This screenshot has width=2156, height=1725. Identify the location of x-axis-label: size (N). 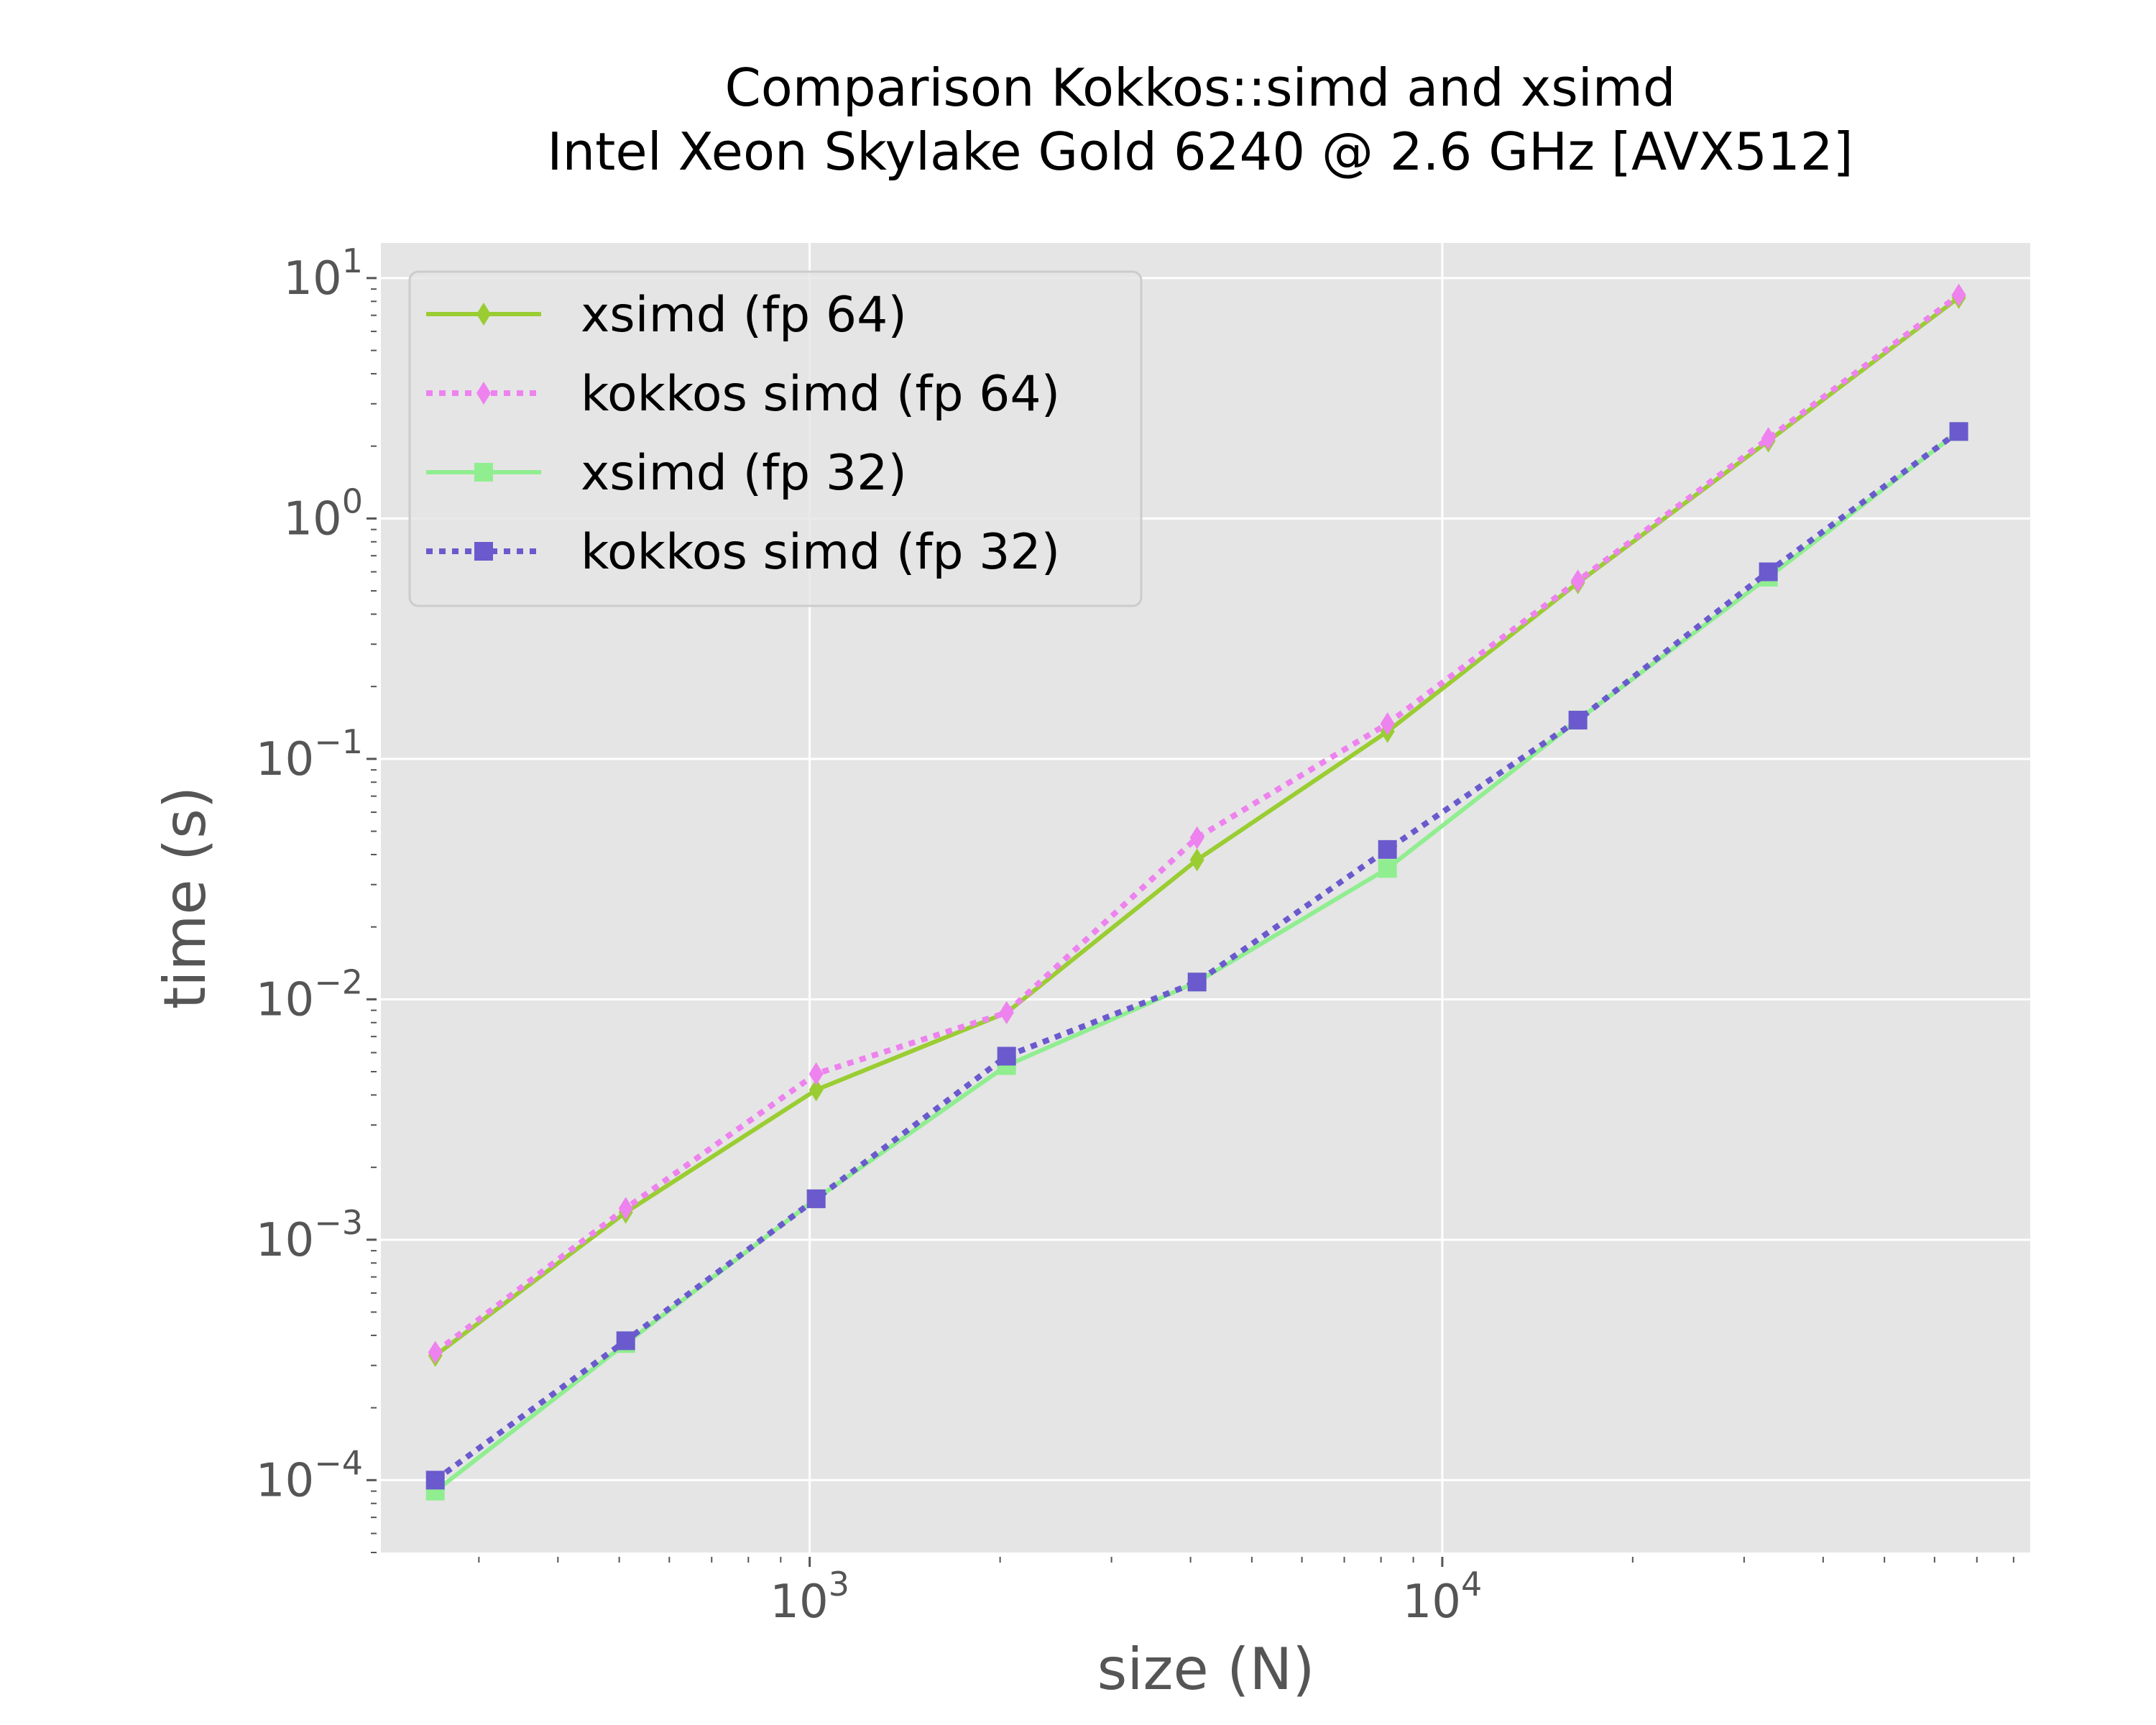
(1206, 1669).